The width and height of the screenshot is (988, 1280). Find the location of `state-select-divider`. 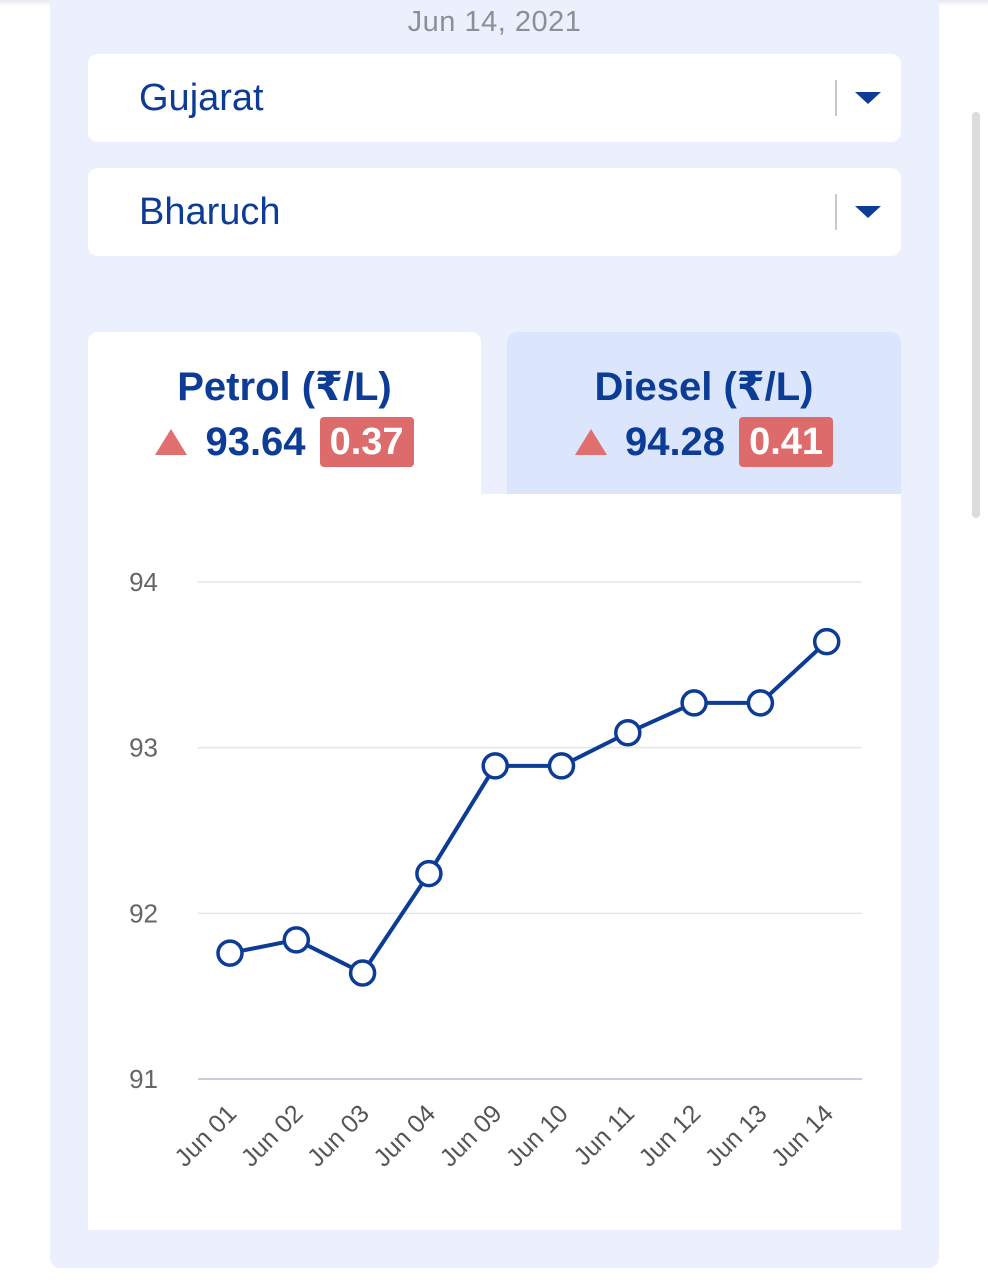

state-select-divider is located at coordinates (836, 98).